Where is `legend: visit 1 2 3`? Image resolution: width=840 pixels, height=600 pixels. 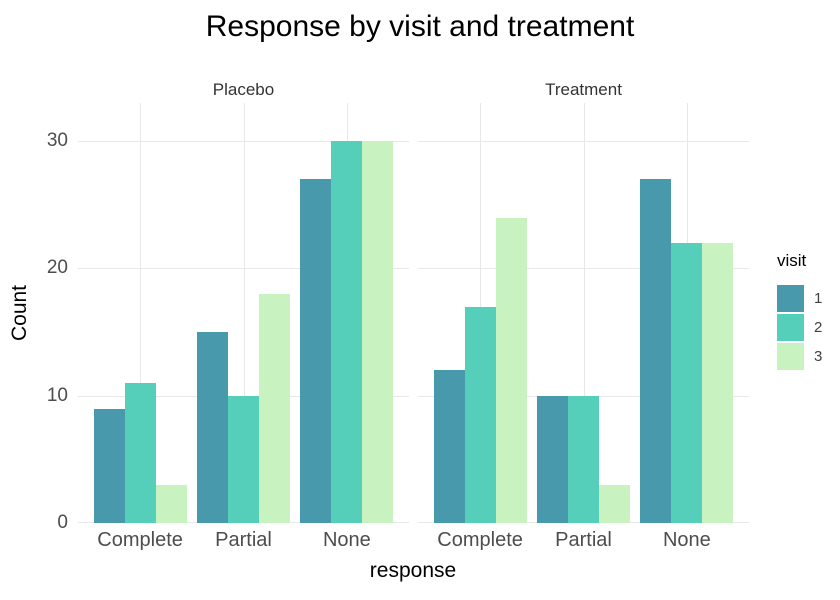
legend: visit 1 2 3 is located at coordinates (799, 312).